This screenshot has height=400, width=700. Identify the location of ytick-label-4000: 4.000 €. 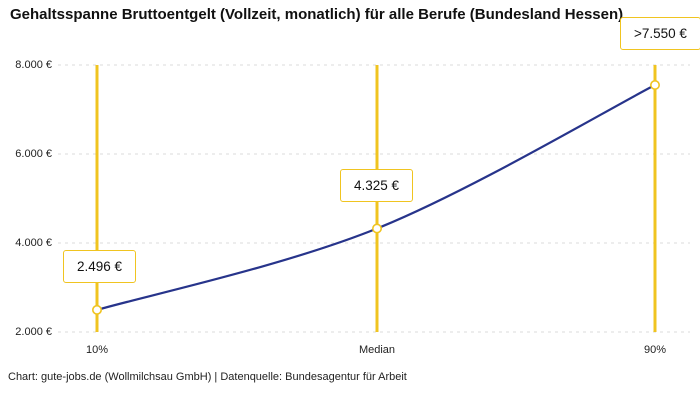
(33, 243).